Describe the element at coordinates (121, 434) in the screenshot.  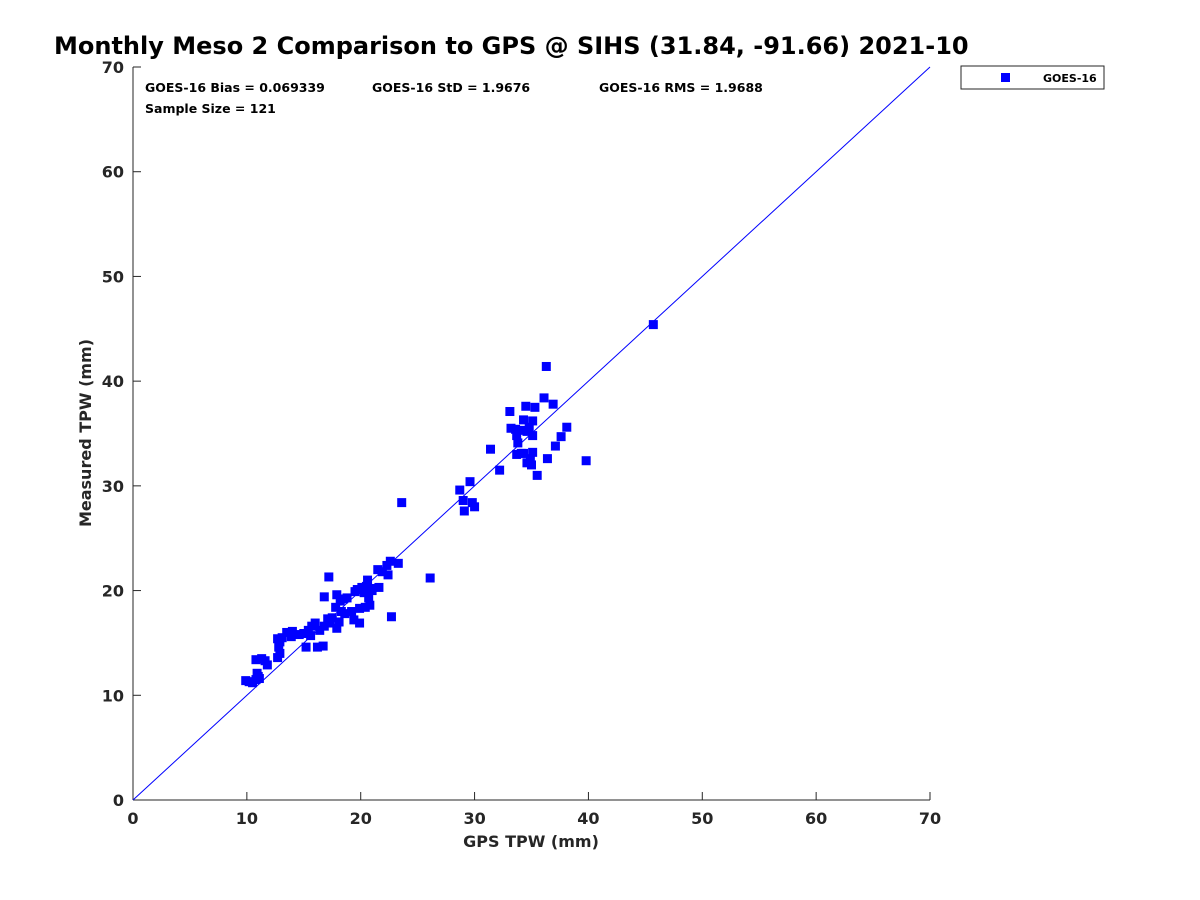
I see `y-axis-ticks: 0 10 20 30 40 50 60 70` at that location.